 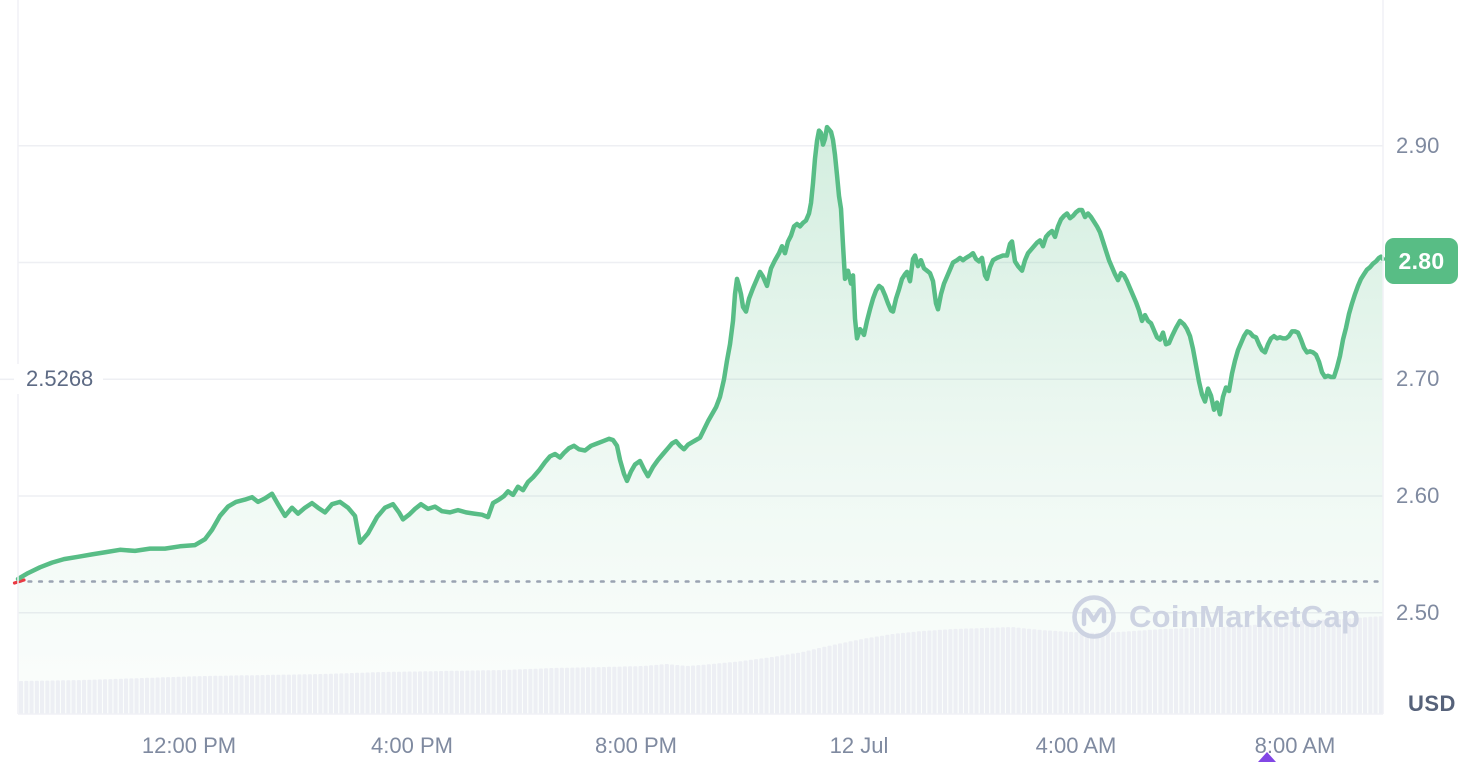 What do you see at coordinates (59, 379) in the screenshot?
I see `reference-price-label: 2.5268` at bounding box center [59, 379].